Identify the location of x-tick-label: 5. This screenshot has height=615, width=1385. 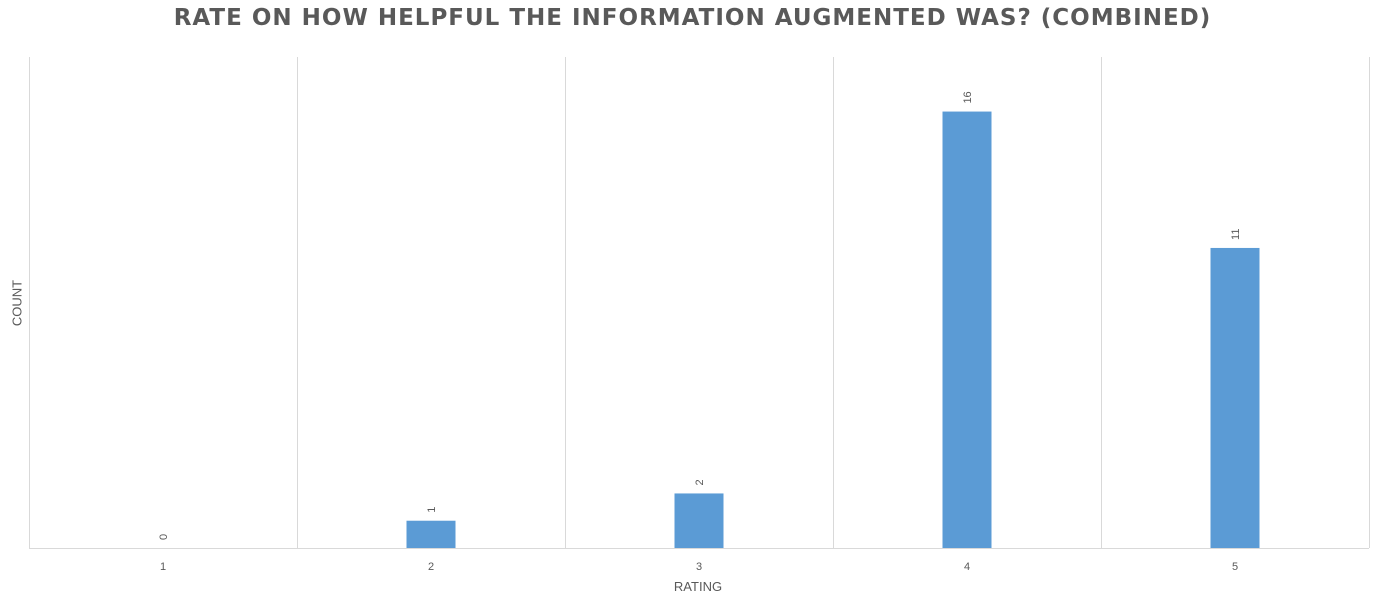
(1235, 567).